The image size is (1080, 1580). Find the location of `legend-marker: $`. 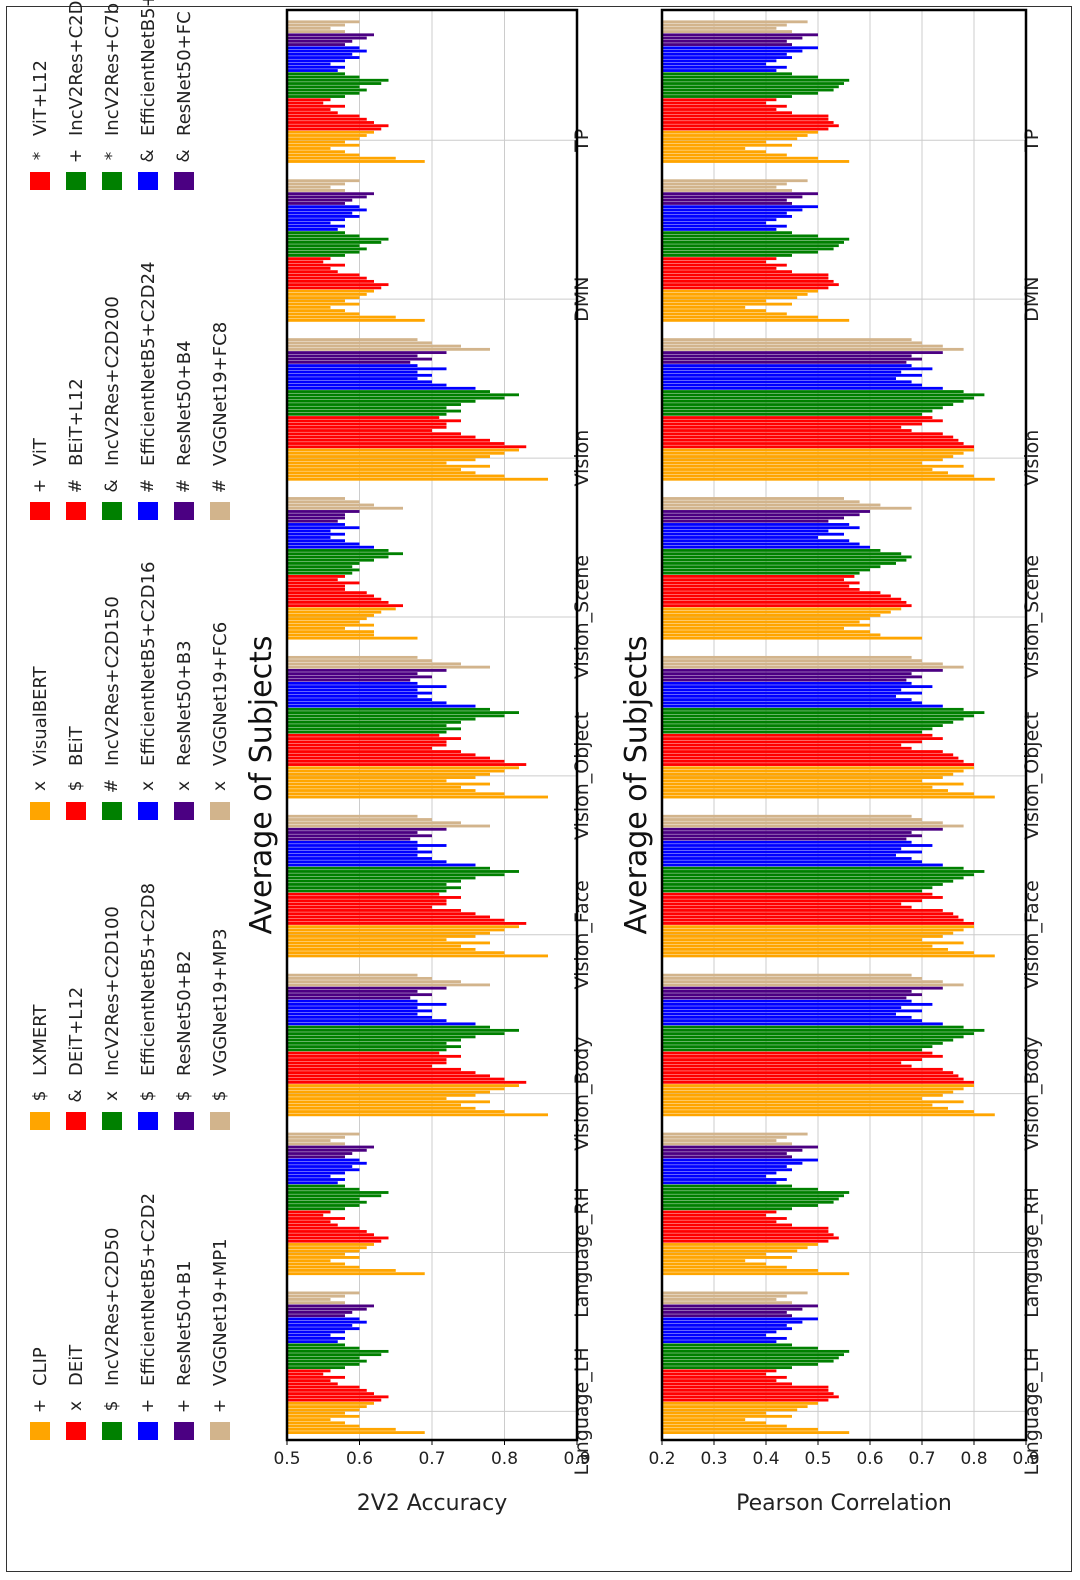

legend-marker: $ is located at coordinates (184, 1096).